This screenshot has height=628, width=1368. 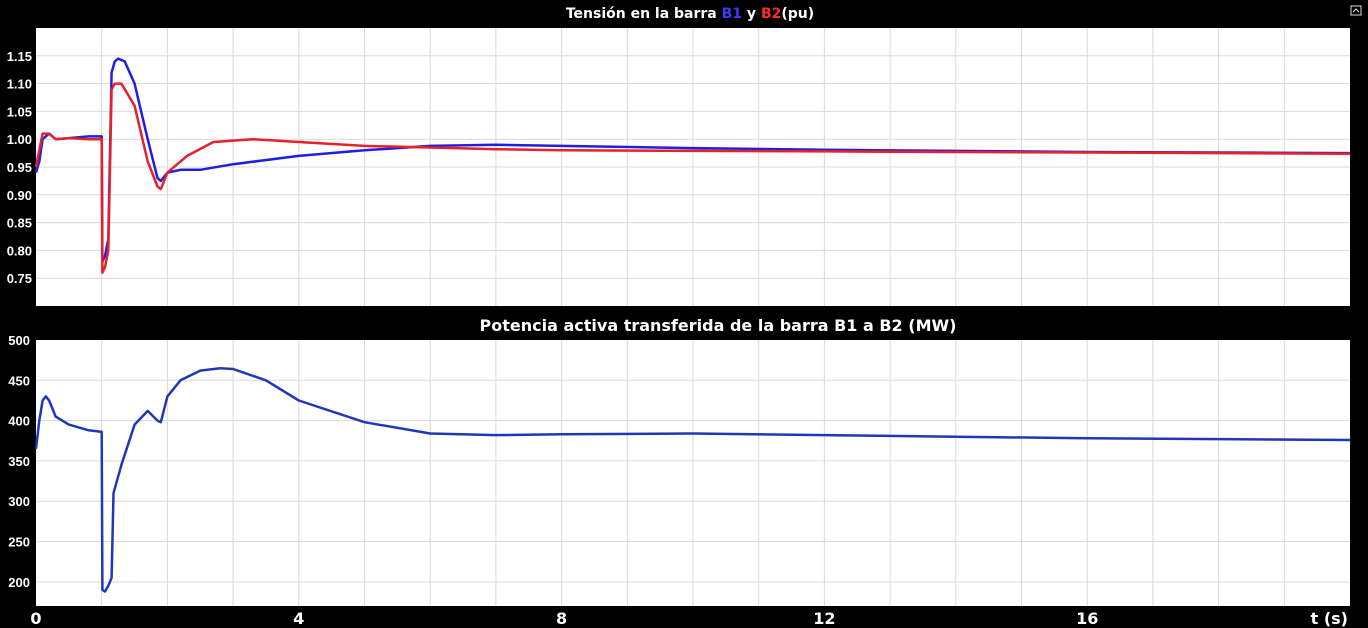 I want to click on y-tick-label: 500, so click(x=19, y=340).